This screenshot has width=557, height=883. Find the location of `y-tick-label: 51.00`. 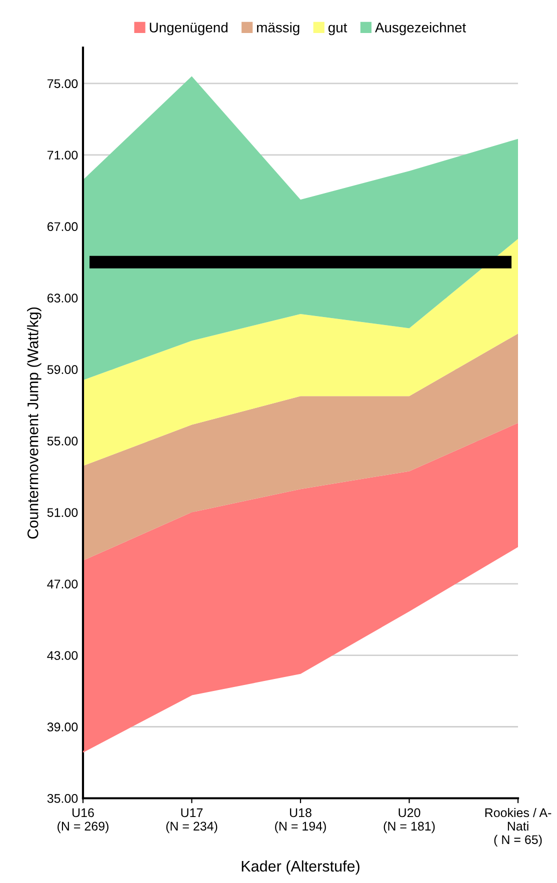

y-tick-label: 51.00 is located at coordinates (62, 512).